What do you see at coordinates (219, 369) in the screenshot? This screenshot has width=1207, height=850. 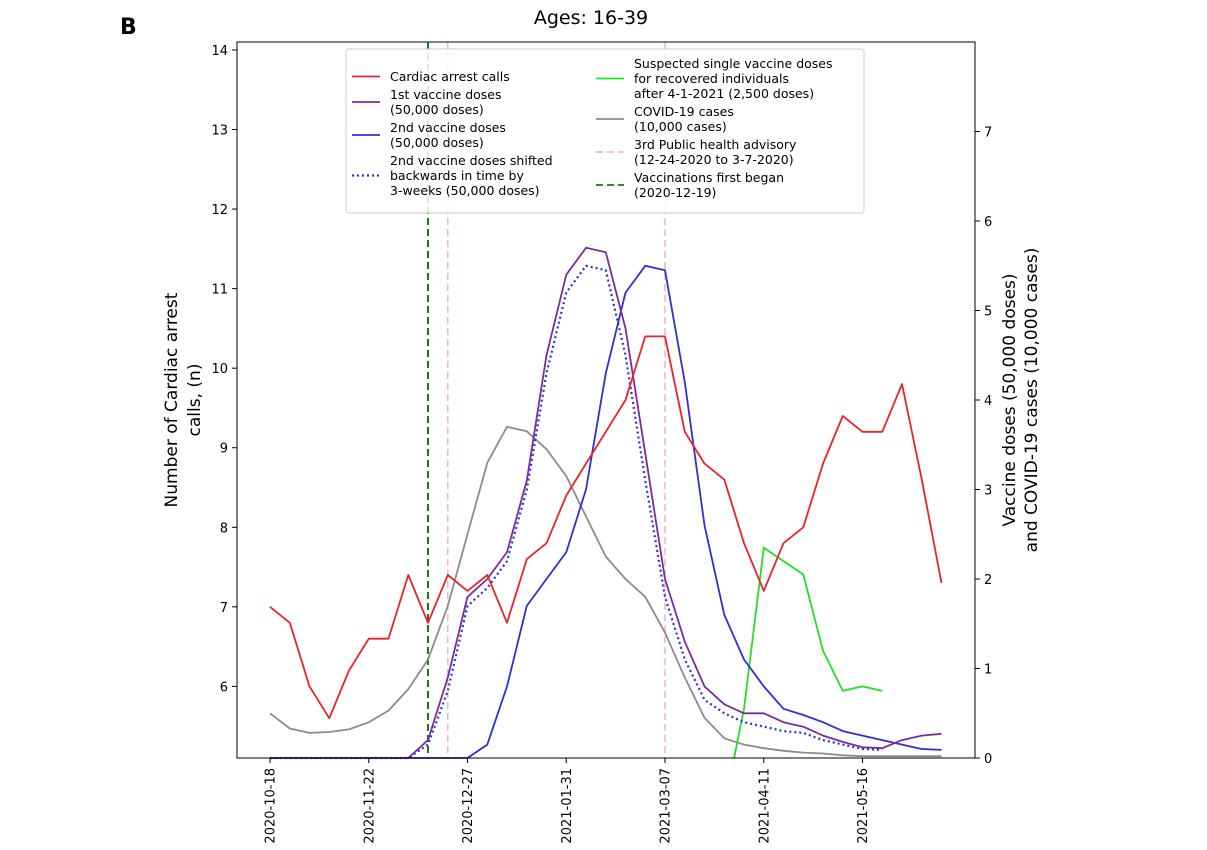 I see `left-tick-label-4: 10` at bounding box center [219, 369].